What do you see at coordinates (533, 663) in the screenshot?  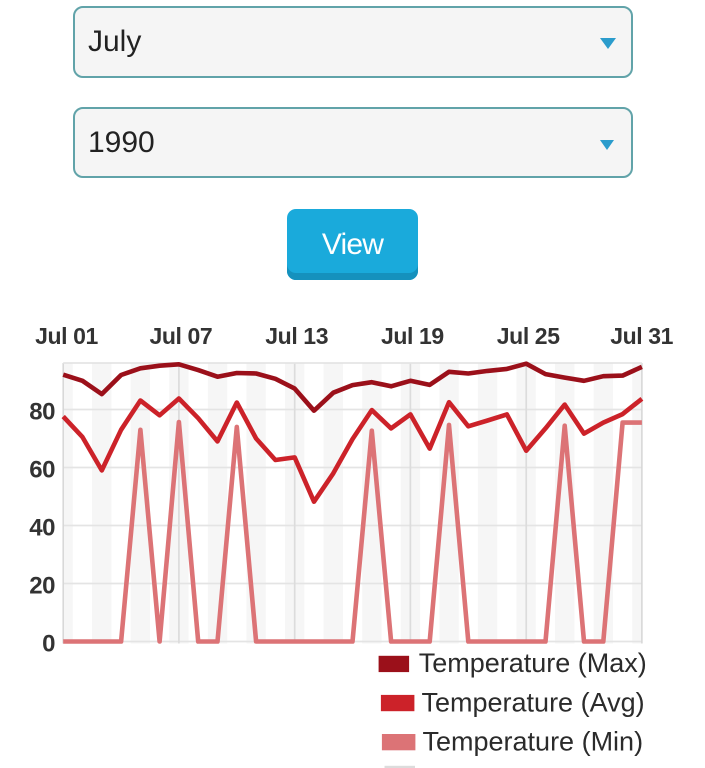 I see `svg-text: Temperature (Max)` at bounding box center [533, 663].